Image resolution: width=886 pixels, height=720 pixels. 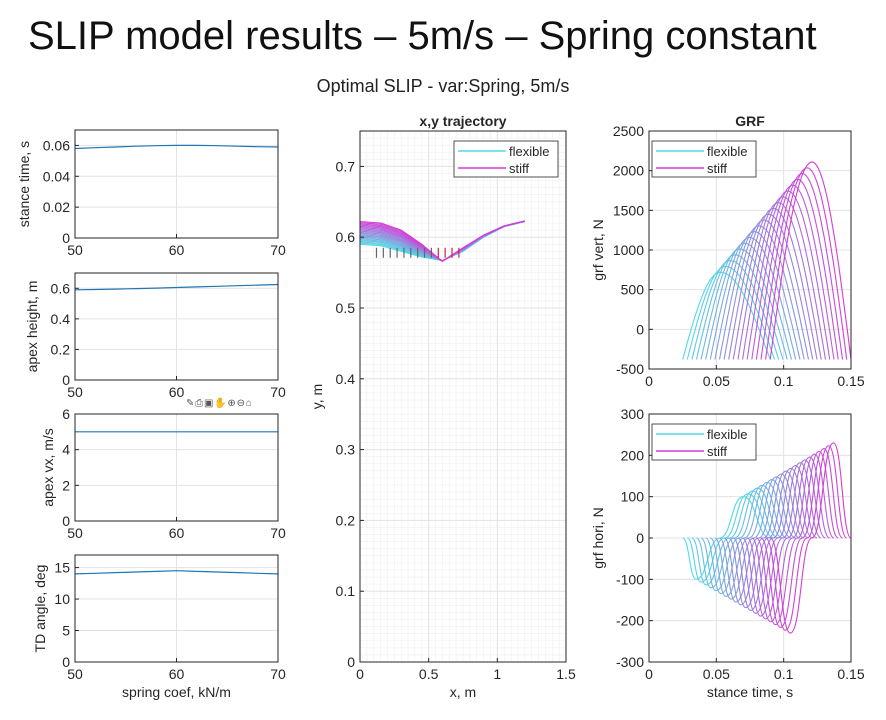 I want to click on pan-icon: ✋, so click(x=220, y=403).